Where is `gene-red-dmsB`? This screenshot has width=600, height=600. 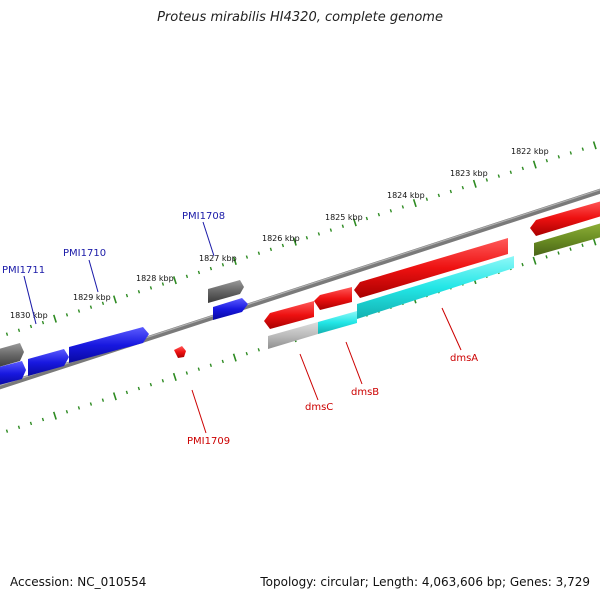
gene-red-dmsB is located at coordinates (333, 298).